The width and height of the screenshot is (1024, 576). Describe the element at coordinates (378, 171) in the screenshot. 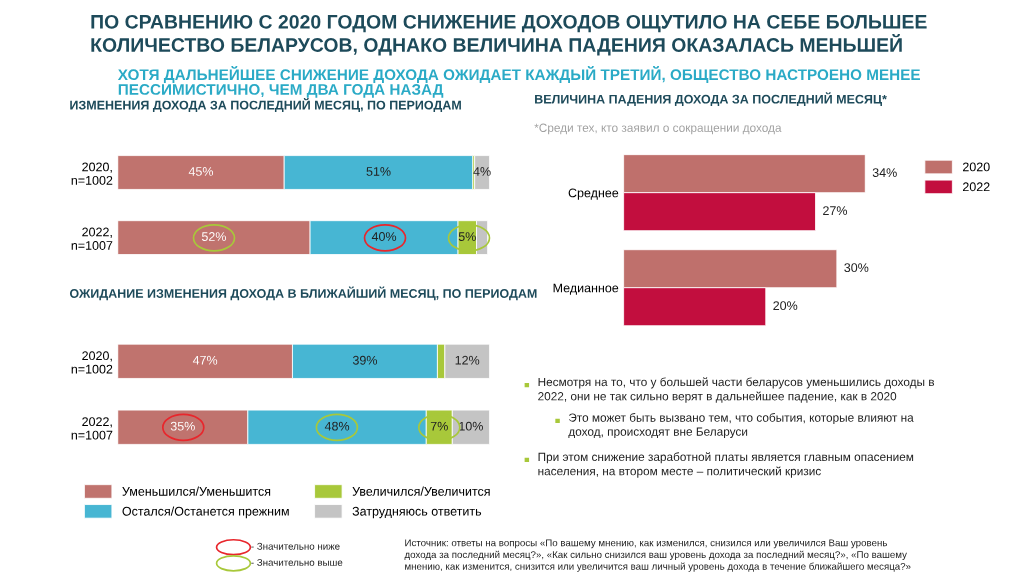

I see `data-label: 51%` at that location.